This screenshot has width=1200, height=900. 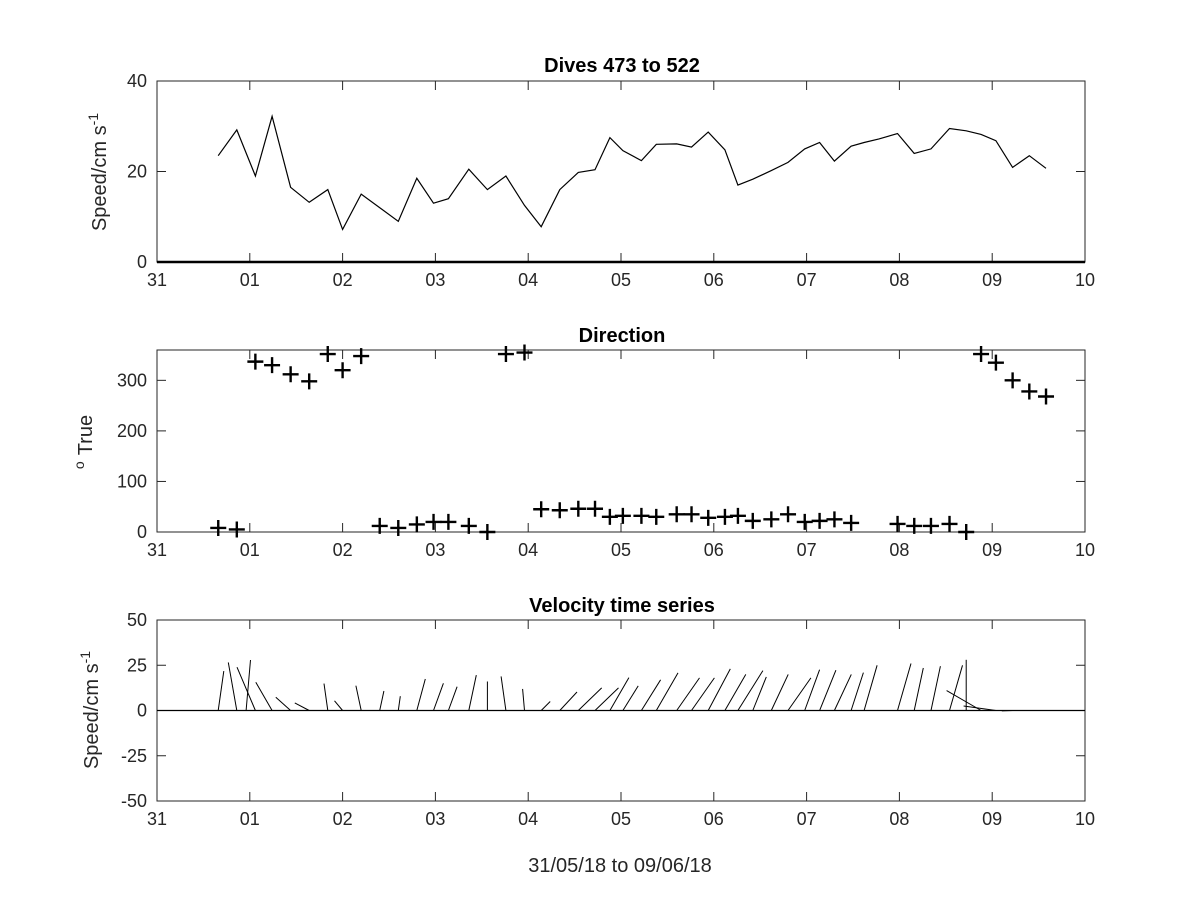 What do you see at coordinates (93, 119) in the screenshot?
I see `speed-panel-ylabel-exponent: -1` at bounding box center [93, 119].